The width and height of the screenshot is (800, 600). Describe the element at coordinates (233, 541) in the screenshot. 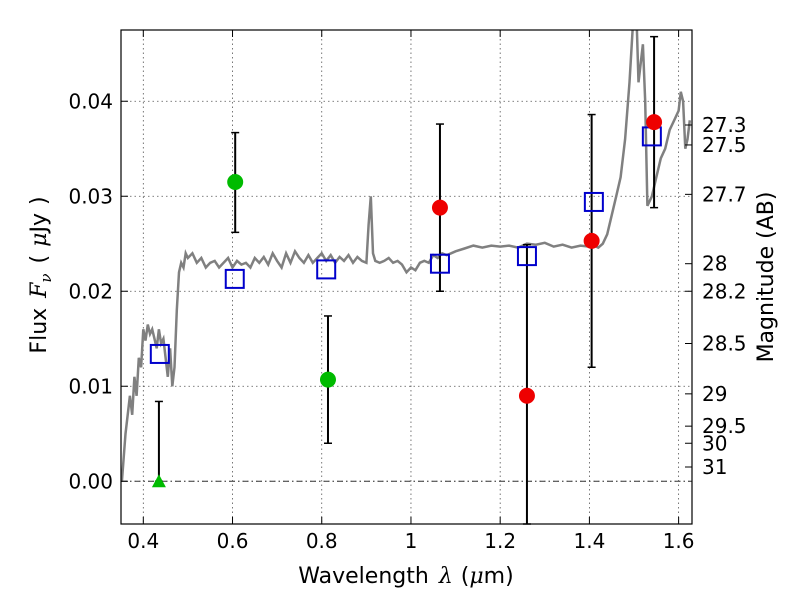

I see `x-tick-label: 0.6` at that location.